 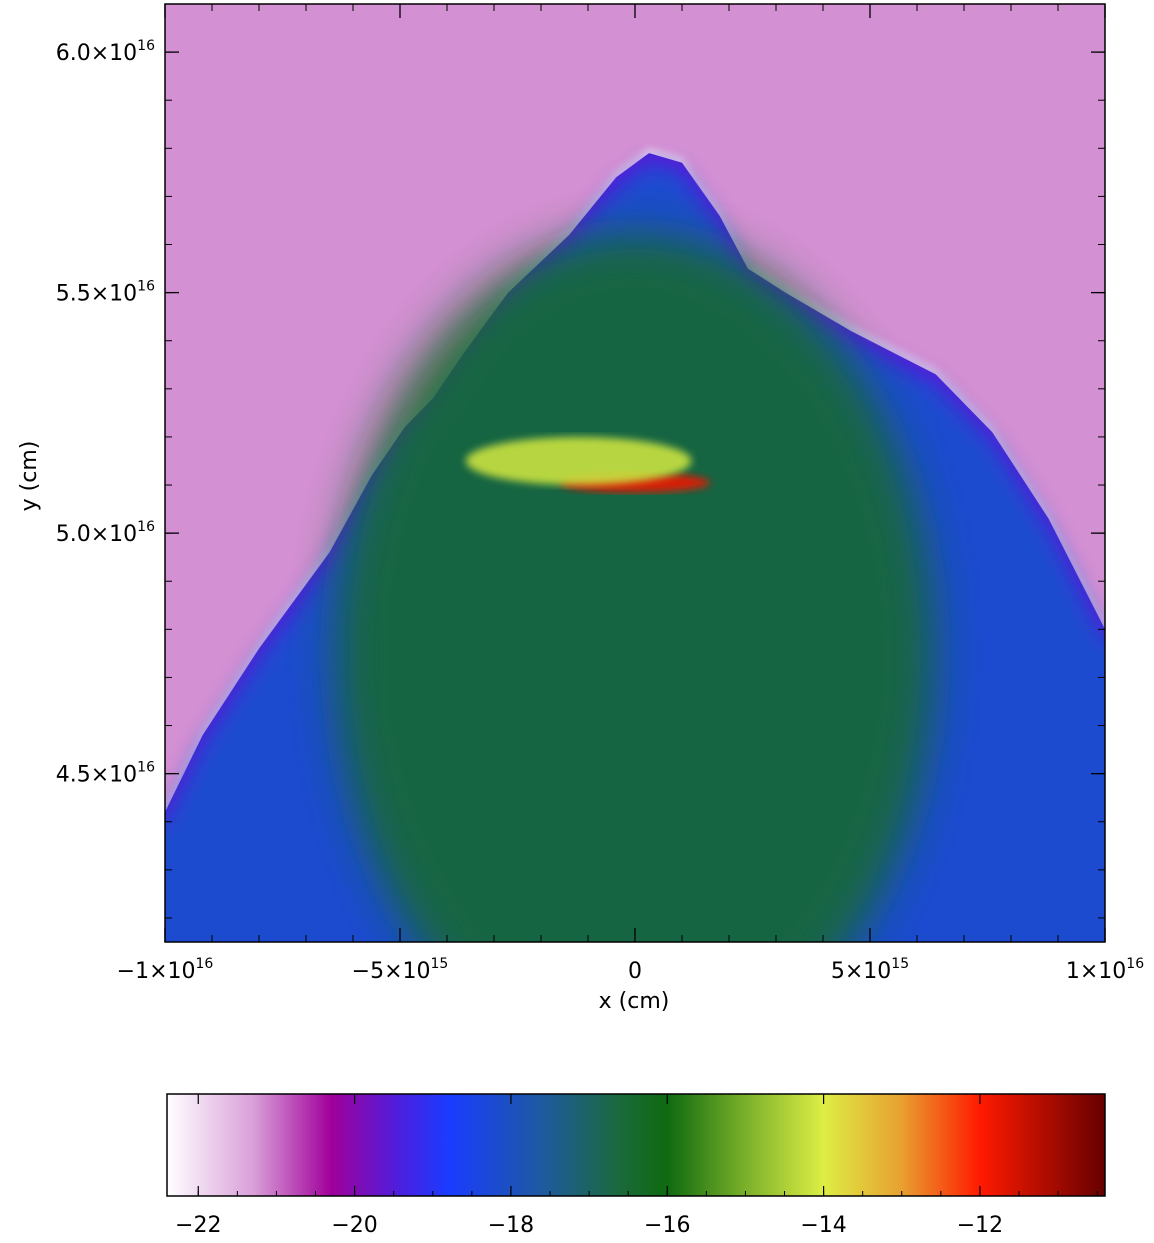 I want to click on y-tick-label: 5.5×1016, so click(x=105, y=293).